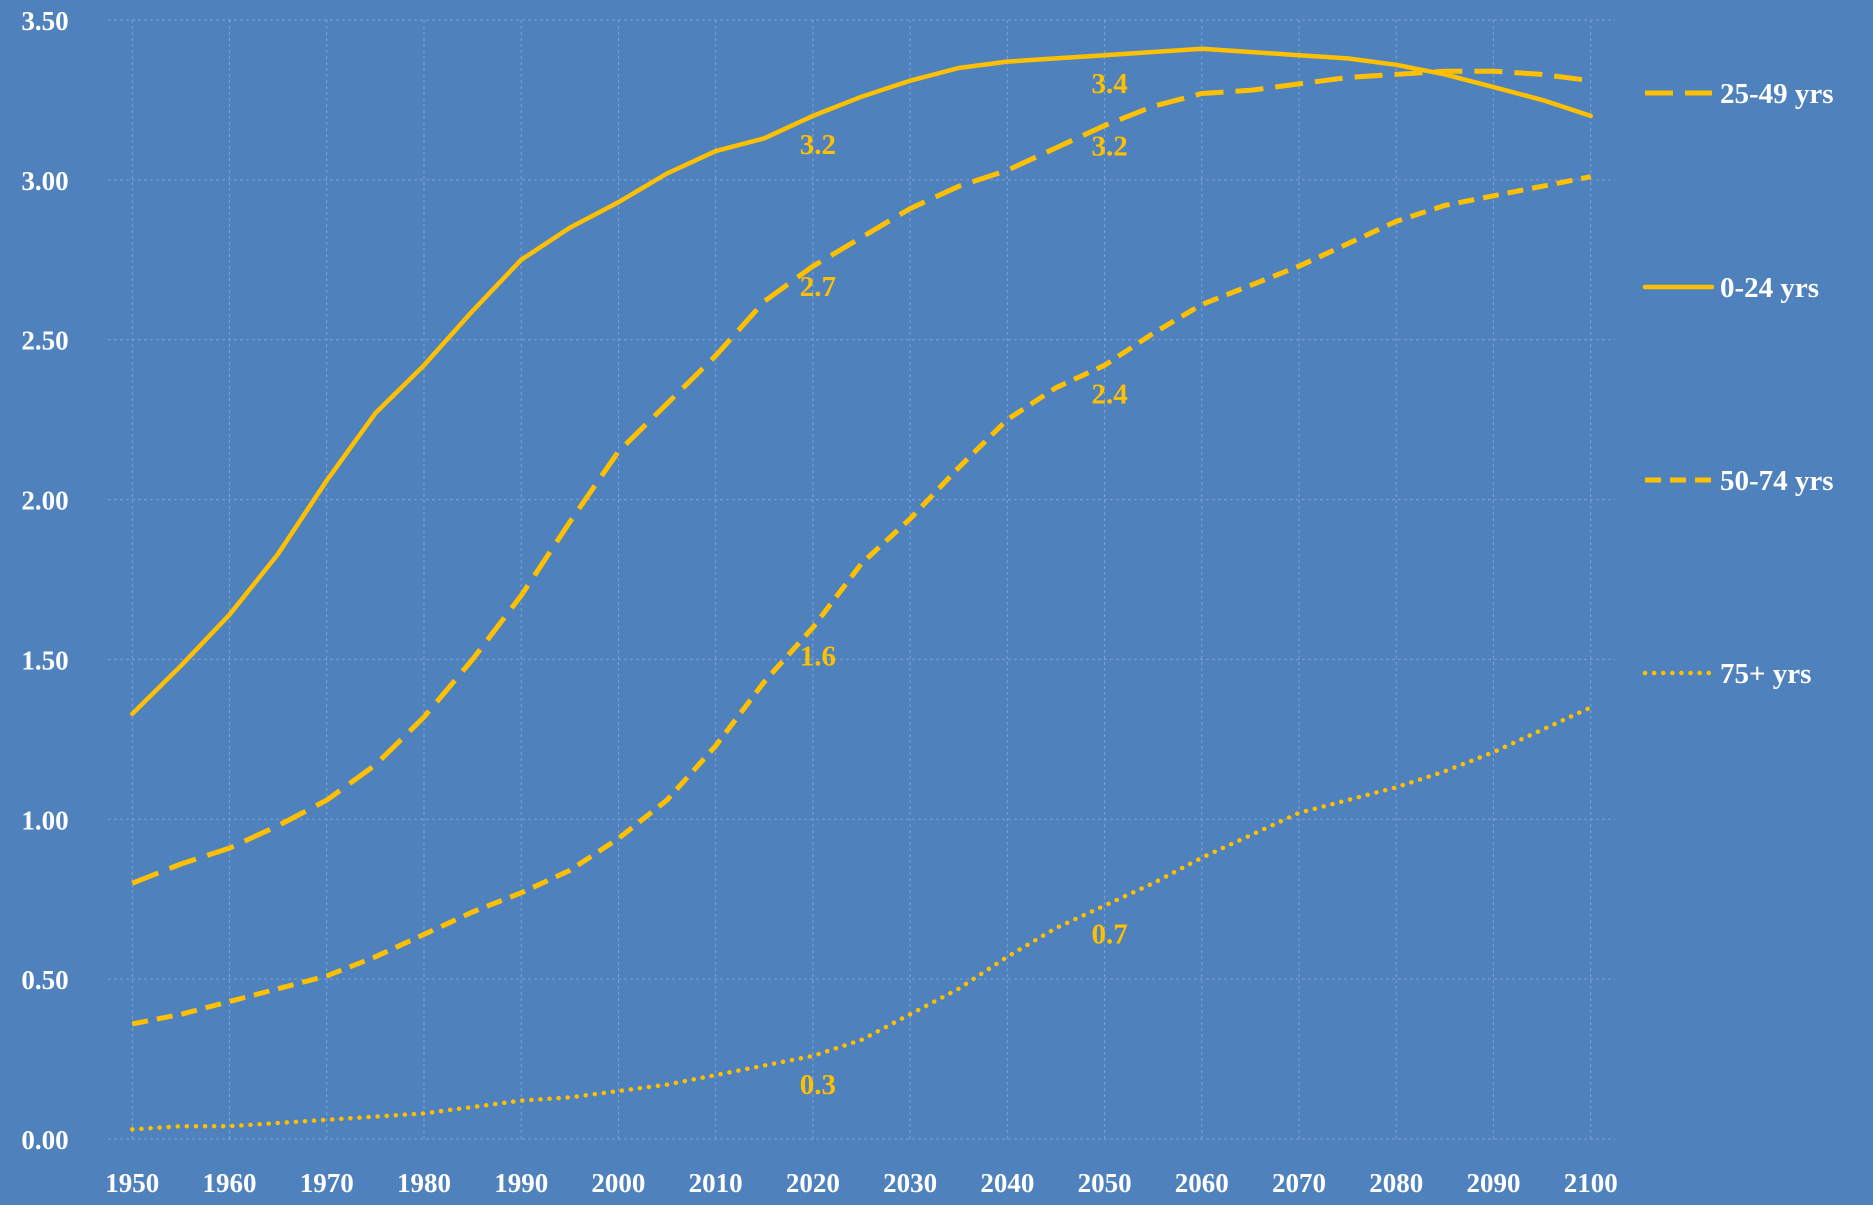  What do you see at coordinates (1591, 1183) in the screenshot?
I see `x-tick-label: 2100` at bounding box center [1591, 1183].